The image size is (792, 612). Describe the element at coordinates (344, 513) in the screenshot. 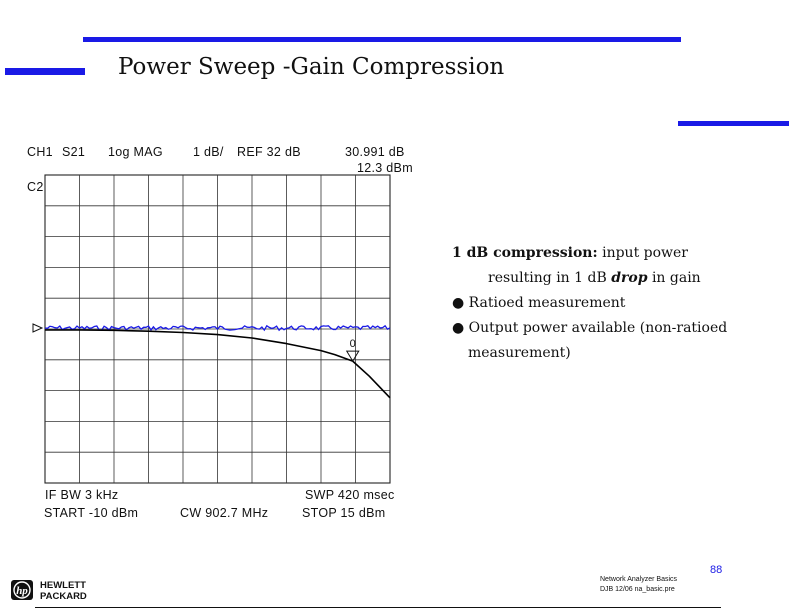

I see `stop-power: STOP 15 dBm` at that location.